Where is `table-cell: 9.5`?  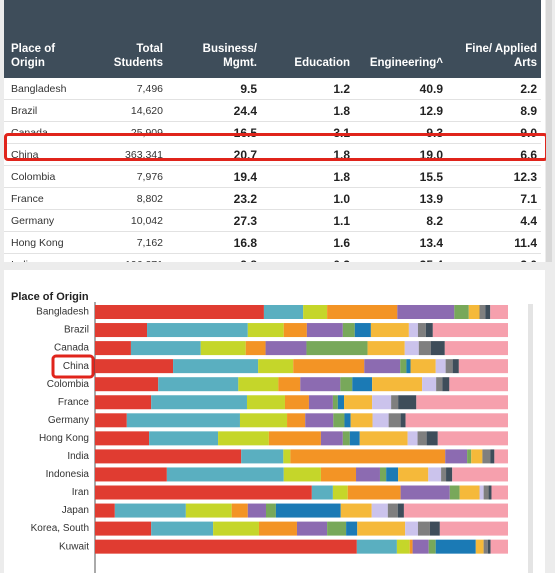 table-cell: 9.5 is located at coordinates (214, 89).